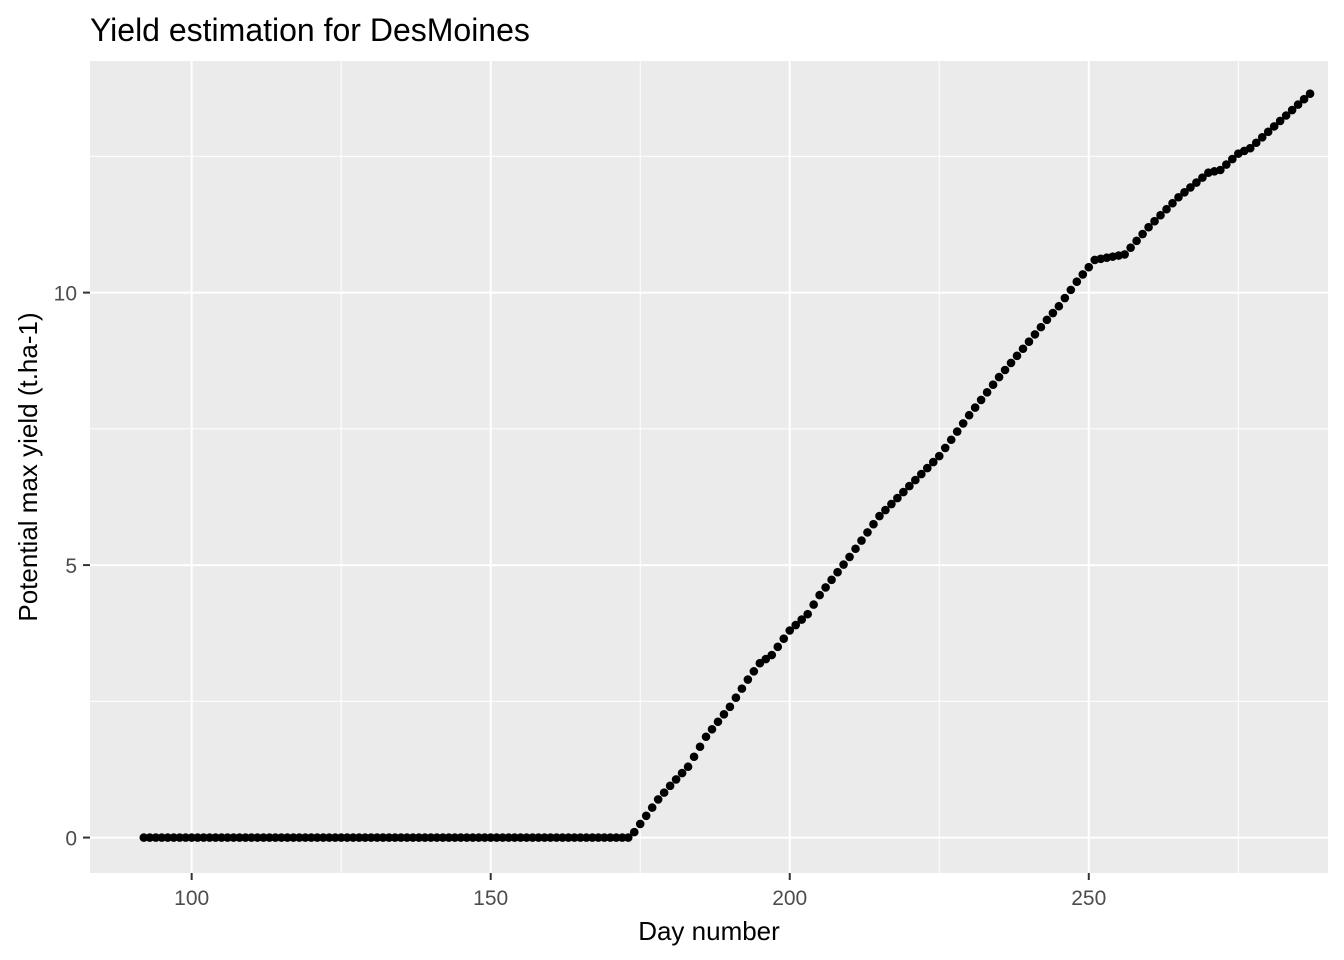 This screenshot has width=1344, height=960. I want to click on y-axis-title: Potential max yield (t.ha-1), so click(28, 466).